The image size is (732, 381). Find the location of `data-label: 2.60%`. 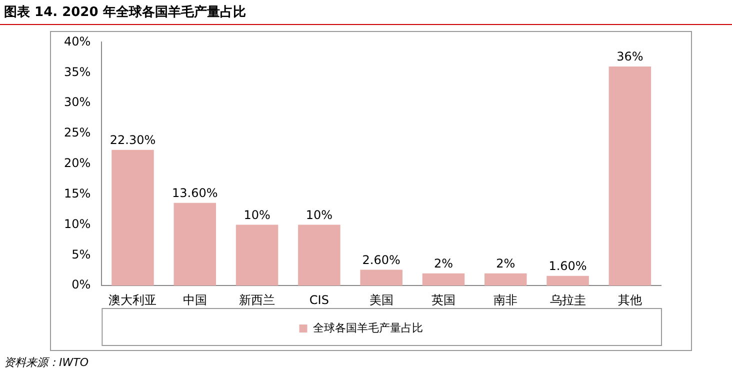

data-label: 2.60% is located at coordinates (381, 259).